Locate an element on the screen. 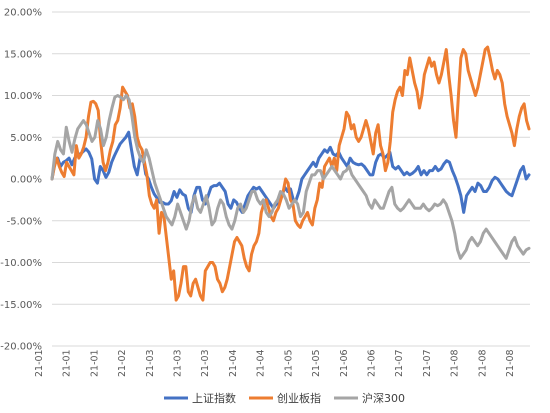 The width and height of the screenshot is (550, 413). x-tick-label: 21-02 is located at coordinates (122, 363).